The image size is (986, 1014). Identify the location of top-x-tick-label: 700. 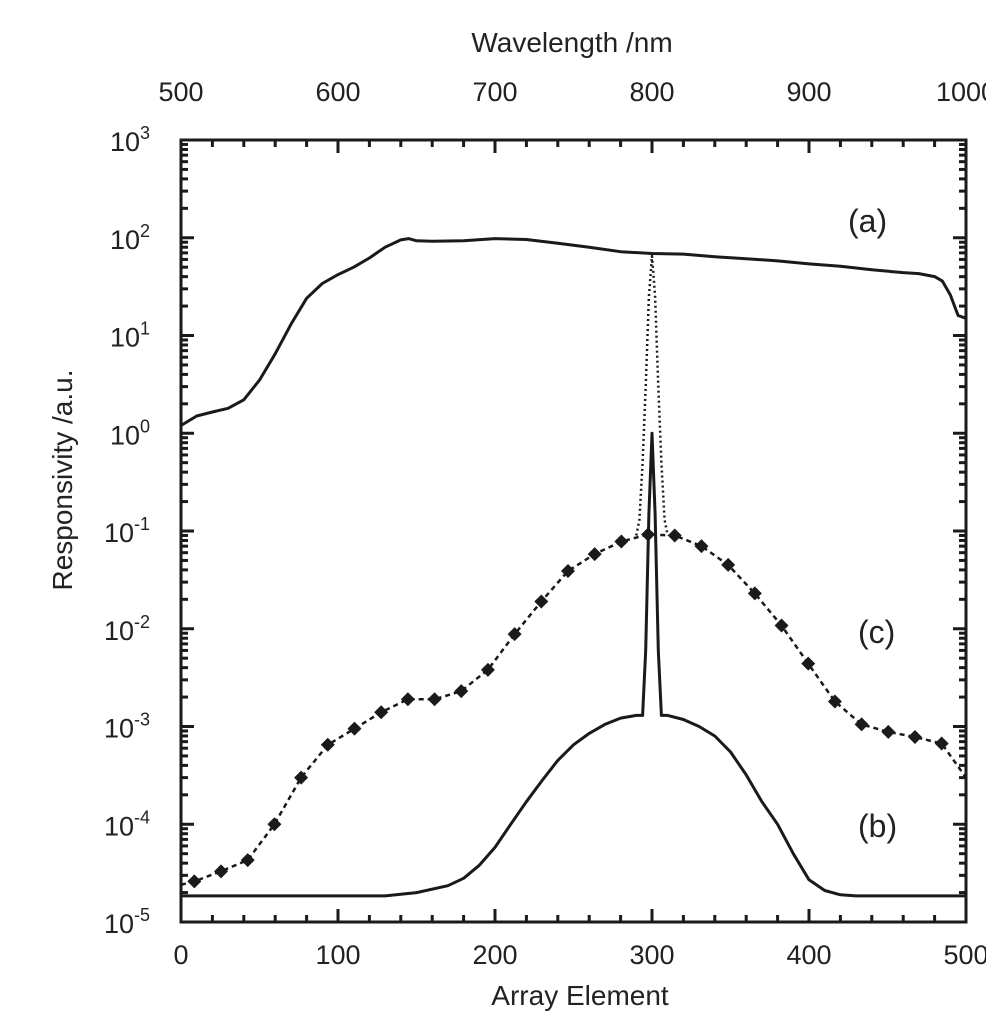
(494, 92).